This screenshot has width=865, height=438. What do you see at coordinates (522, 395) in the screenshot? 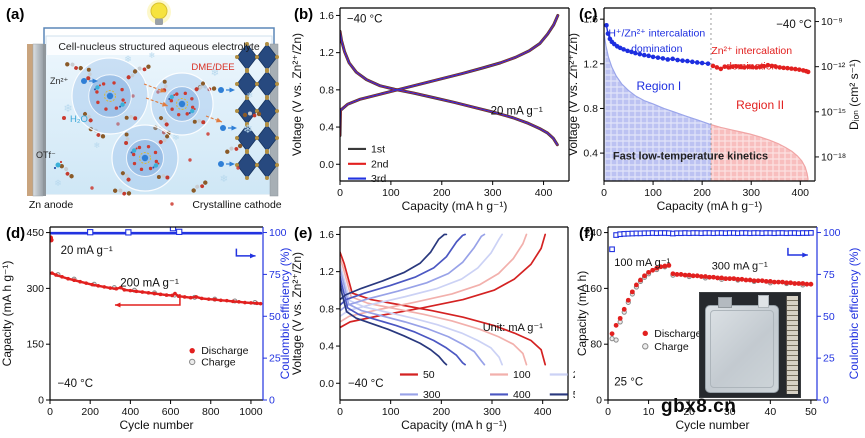
I see `legend-label: 400` at bounding box center [522, 395].